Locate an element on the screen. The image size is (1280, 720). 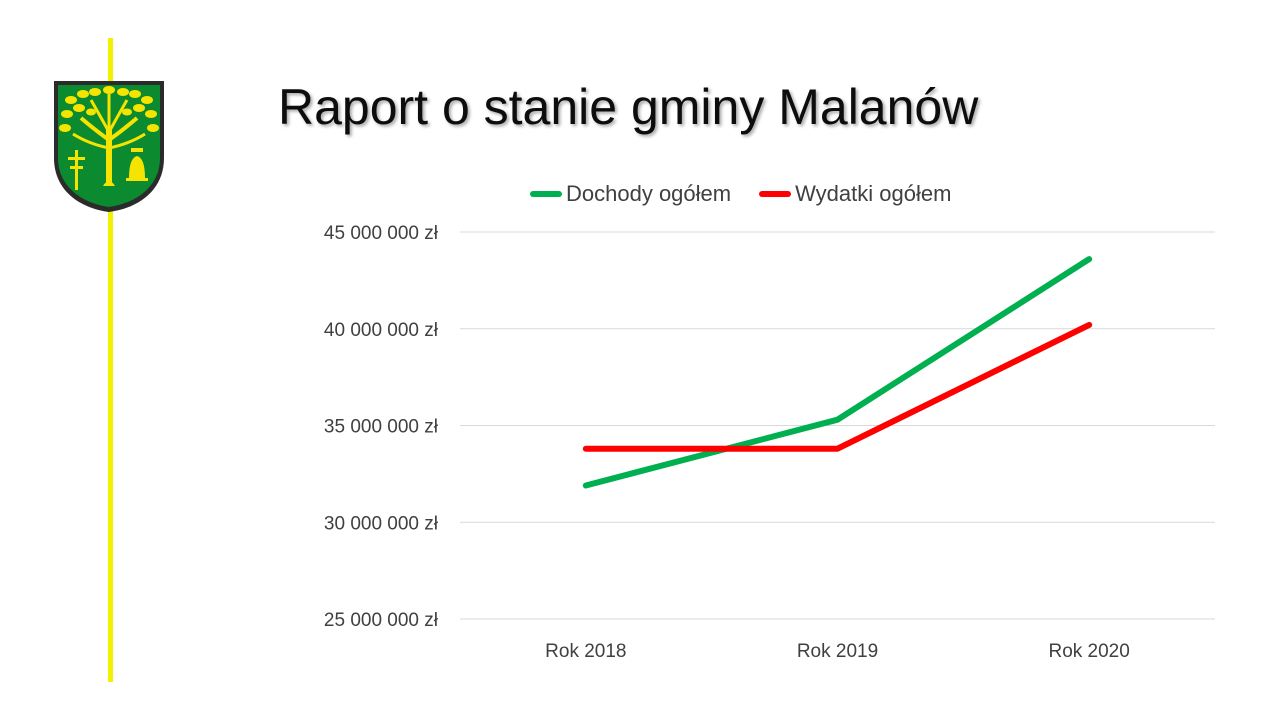
y-tick-label: 45 000 000 zł is located at coordinates (381, 233).